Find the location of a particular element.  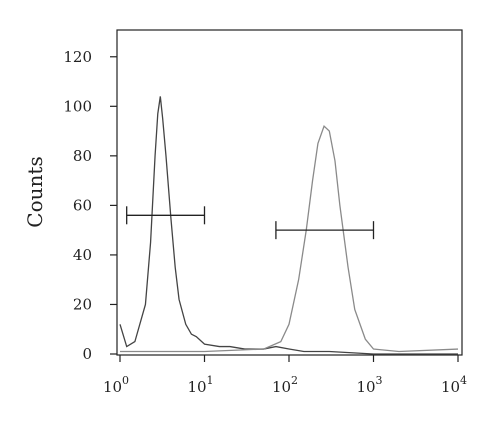

x-tick-exponent: 4 is located at coordinates (463, 380).